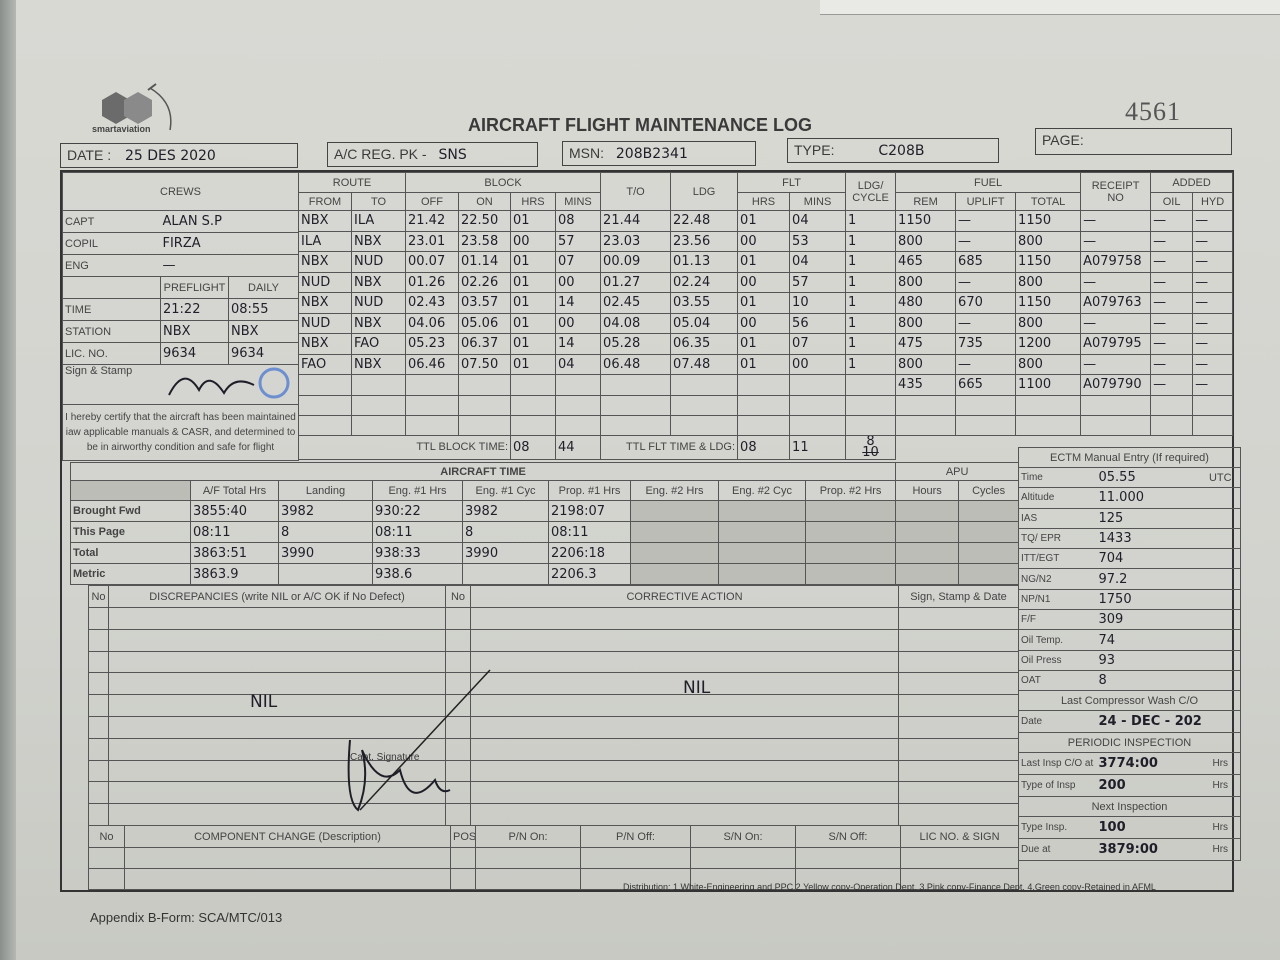  Describe the element at coordinates (651, 154) in the screenshot. I see `msn-value: 208B2341` at that location.